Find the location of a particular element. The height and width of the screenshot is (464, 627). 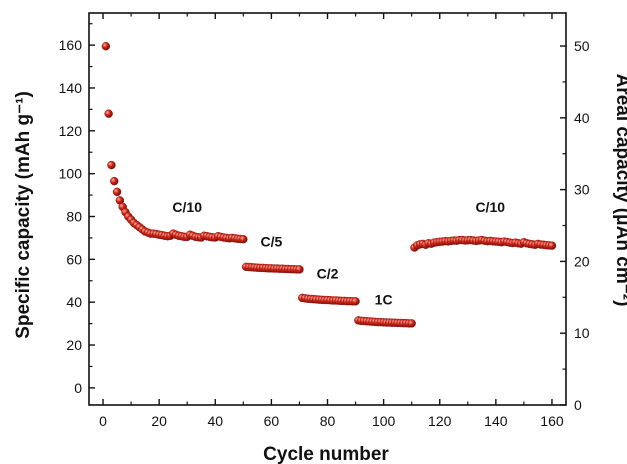

y-tick-label: 140 is located at coordinates (71, 88).